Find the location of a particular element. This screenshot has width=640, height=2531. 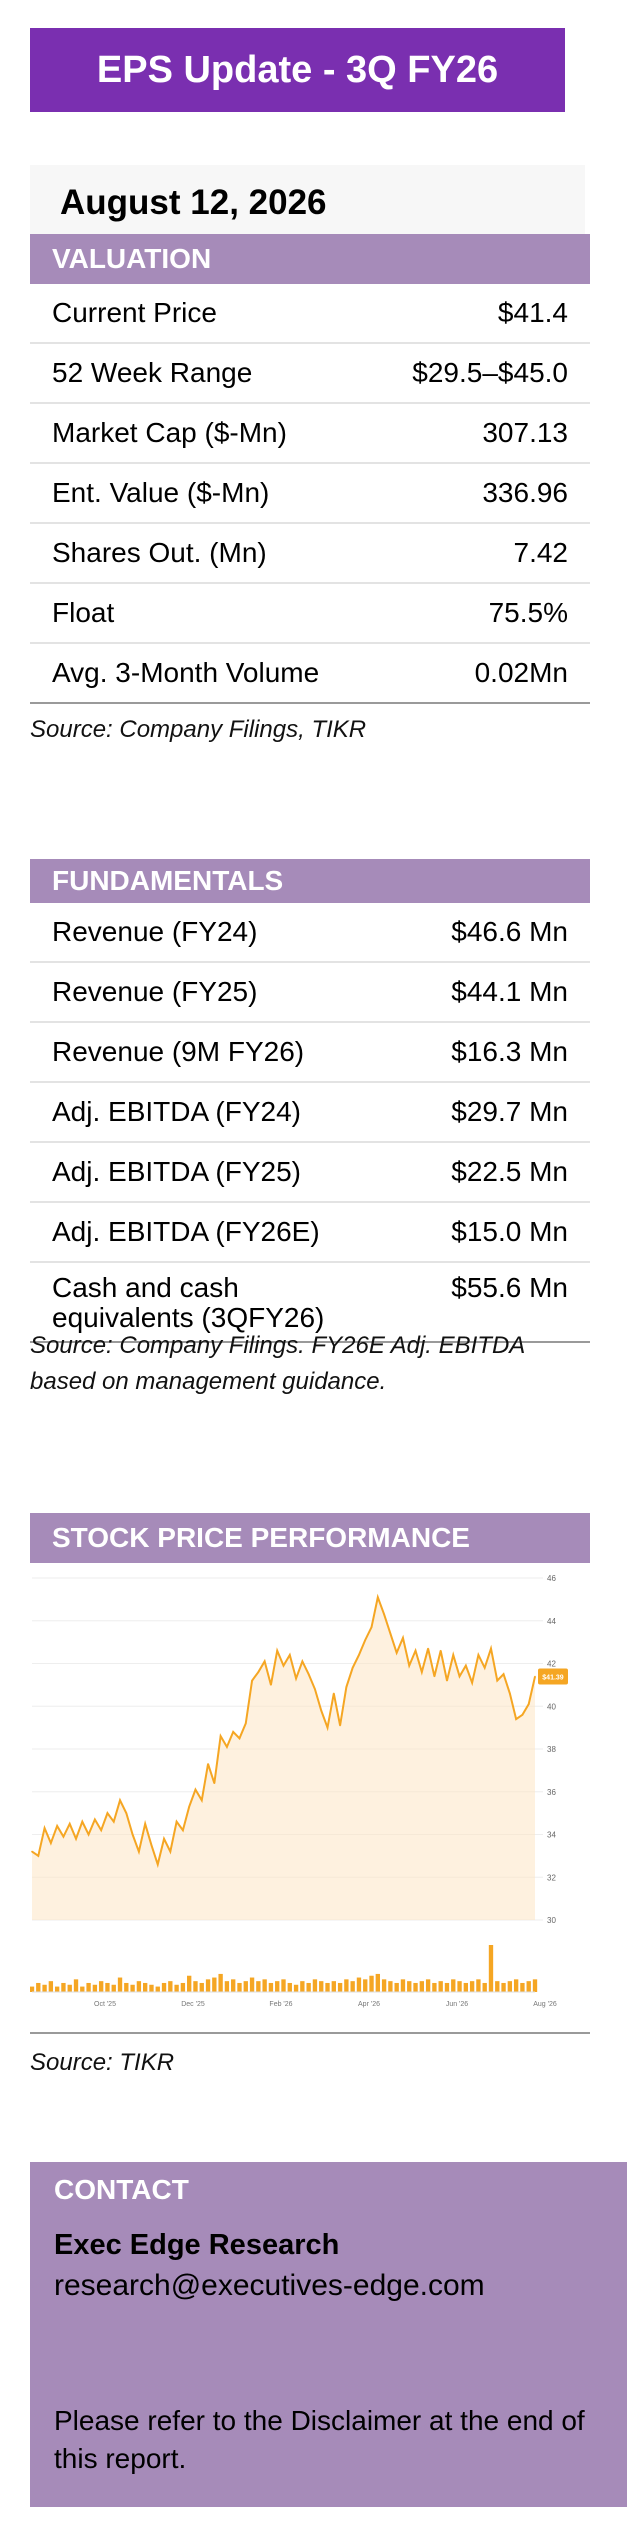

x-tick-label: Apr '26 is located at coordinates (369, 2004).